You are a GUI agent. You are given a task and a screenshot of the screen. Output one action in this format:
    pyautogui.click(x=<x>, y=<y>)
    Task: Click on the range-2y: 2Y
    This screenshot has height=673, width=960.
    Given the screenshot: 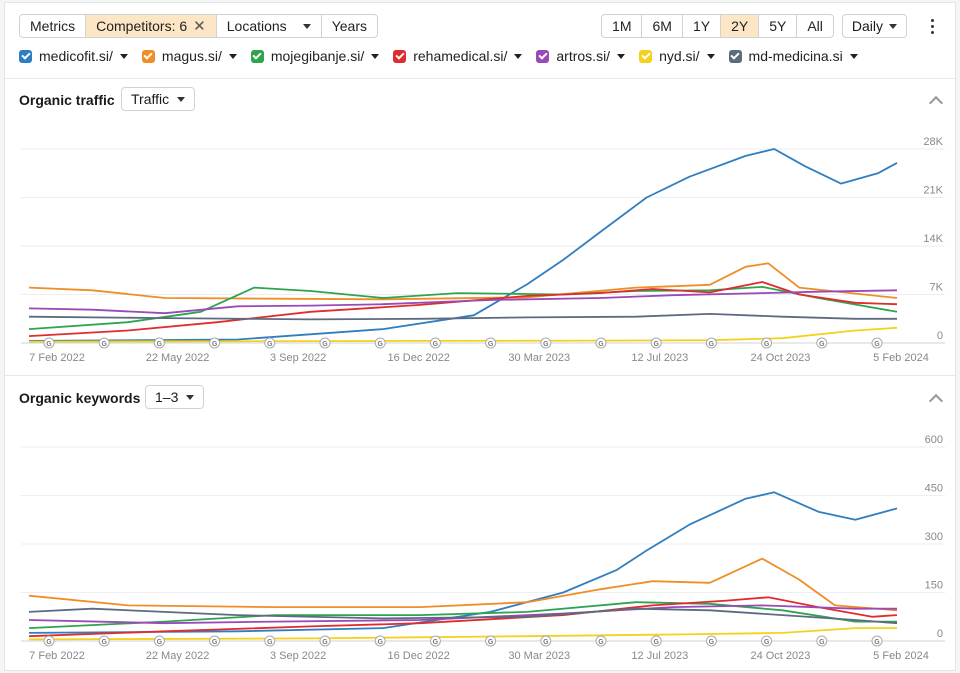 What is the action you would take?
    pyautogui.click(x=739, y=26)
    